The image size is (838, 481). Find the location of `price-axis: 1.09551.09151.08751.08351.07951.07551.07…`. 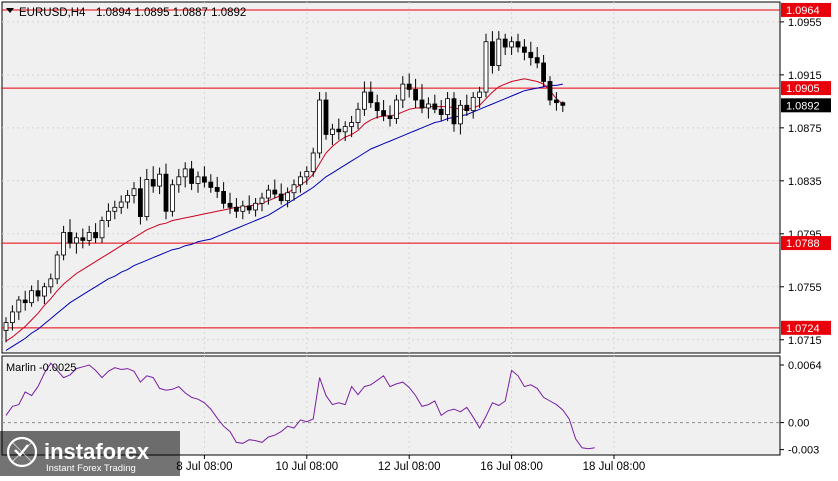

price-axis: 1.09551.09151.08751.08351.07951.07551.07… is located at coordinates (801, 182).